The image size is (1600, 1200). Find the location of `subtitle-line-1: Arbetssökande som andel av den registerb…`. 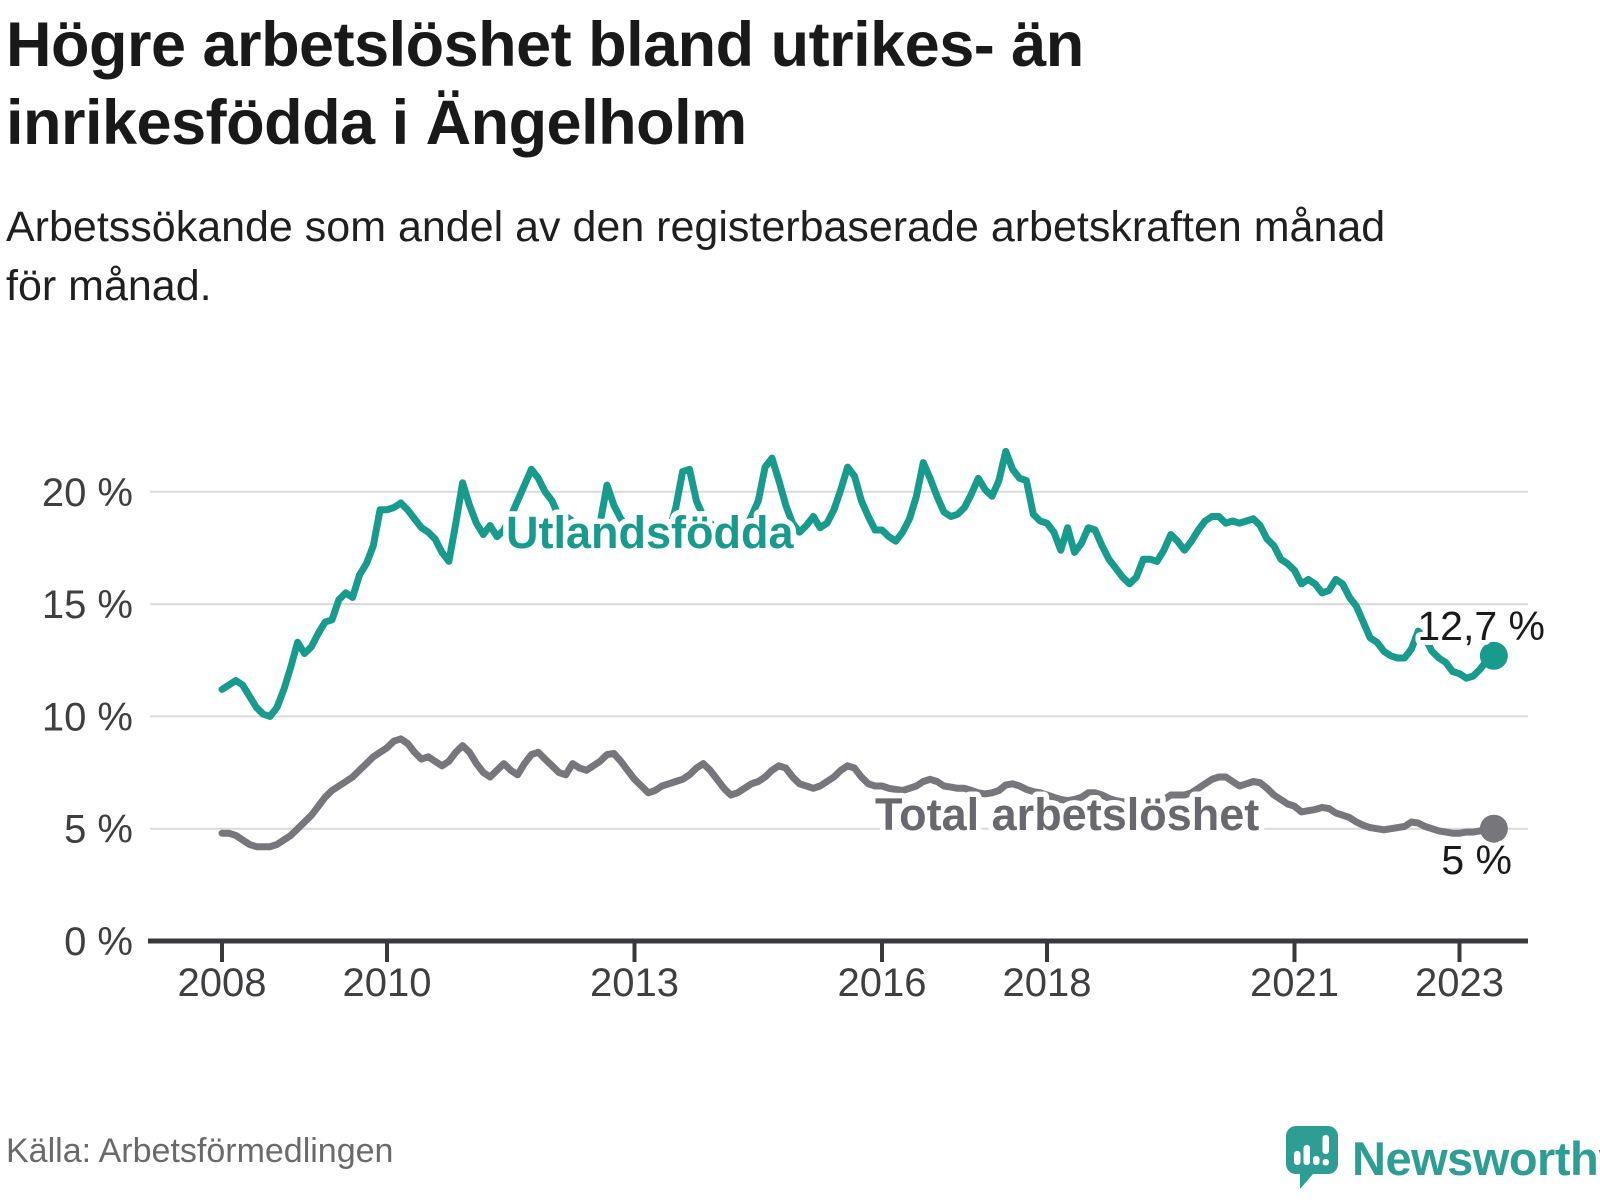

subtitle-line-1: Arbetssökande som andel av den registerb… is located at coordinates (696, 227).